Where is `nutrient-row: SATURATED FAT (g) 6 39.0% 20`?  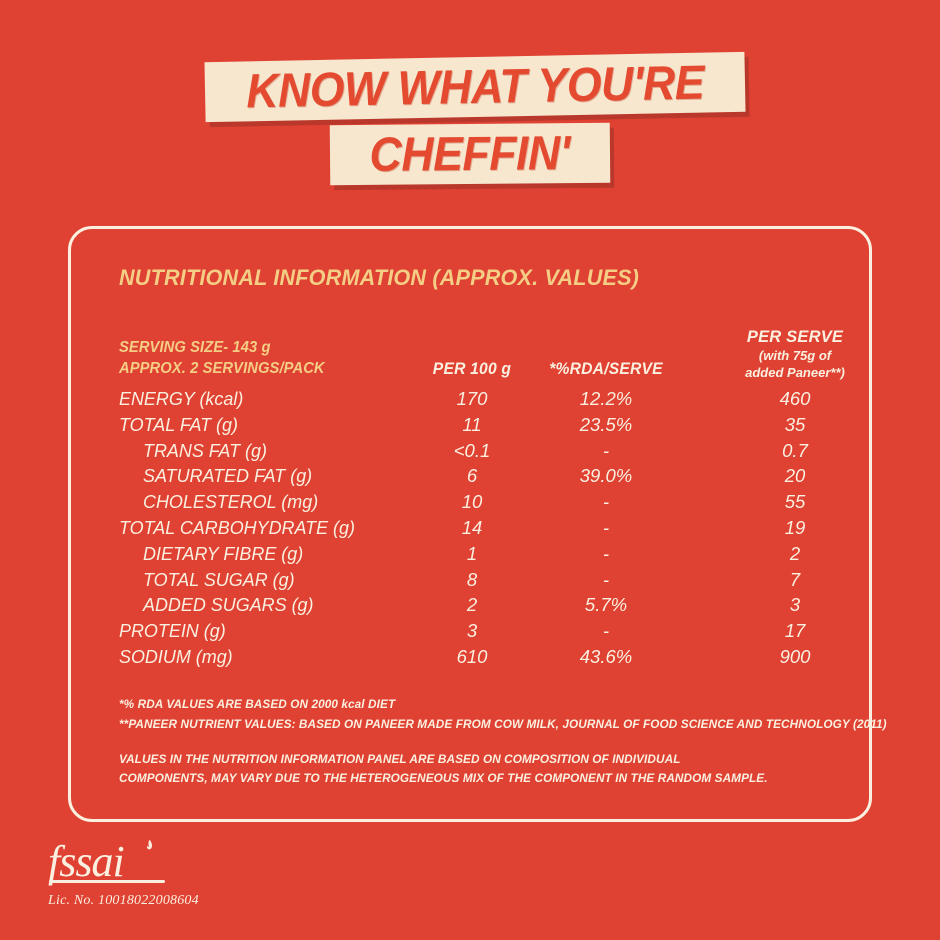 nutrient-row: SATURATED FAT (g) 6 39.0% 20 is located at coordinates (472, 478).